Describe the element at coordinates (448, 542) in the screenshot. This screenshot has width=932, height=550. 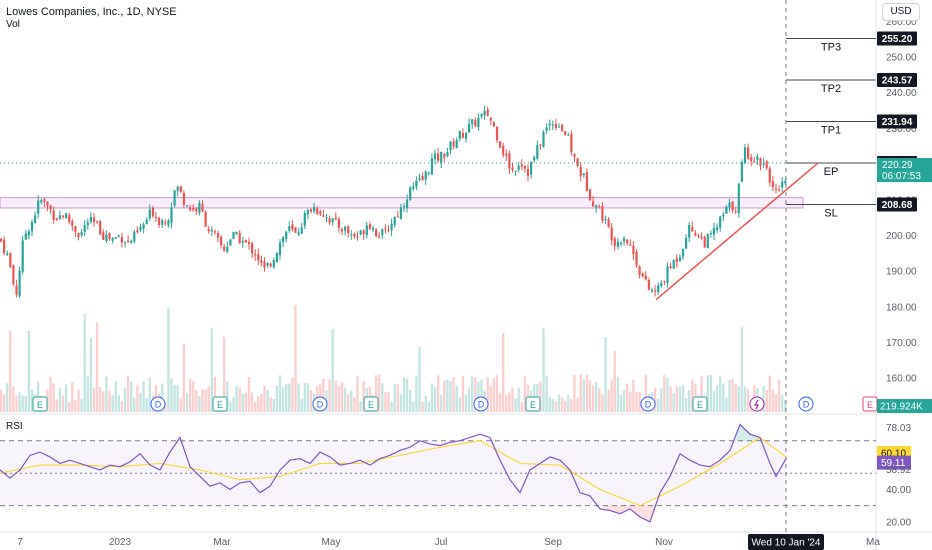
I see `time-axis: 7 2023 Mar May Jul Sep Nov Ma Wed 10 Jan '24` at that location.